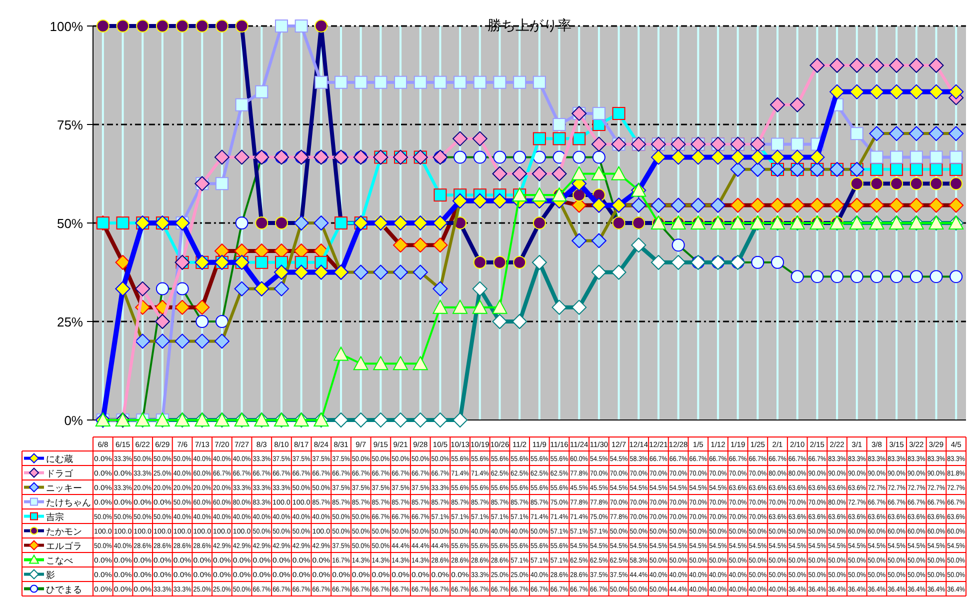 This screenshot has height=600, width=977. I want to click on legend-label: ひでまる, so click(64, 589).